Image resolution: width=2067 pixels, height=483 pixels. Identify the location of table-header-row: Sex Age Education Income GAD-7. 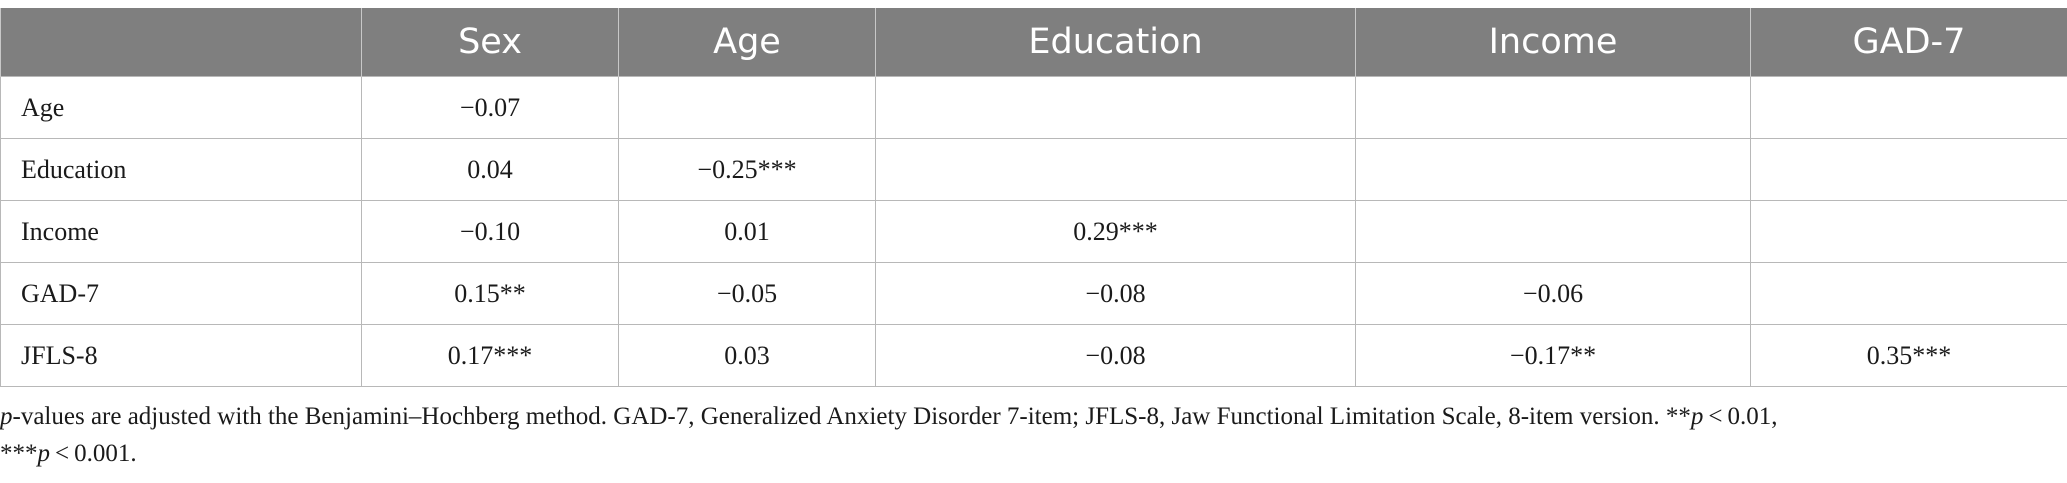
(1033, 42).